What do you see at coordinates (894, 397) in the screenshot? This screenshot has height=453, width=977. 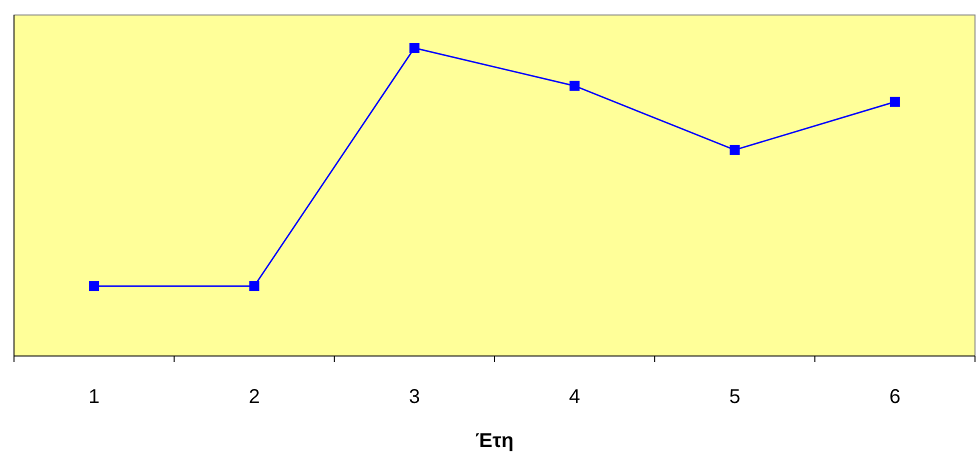 I see `x-tick-label: 6` at bounding box center [894, 397].